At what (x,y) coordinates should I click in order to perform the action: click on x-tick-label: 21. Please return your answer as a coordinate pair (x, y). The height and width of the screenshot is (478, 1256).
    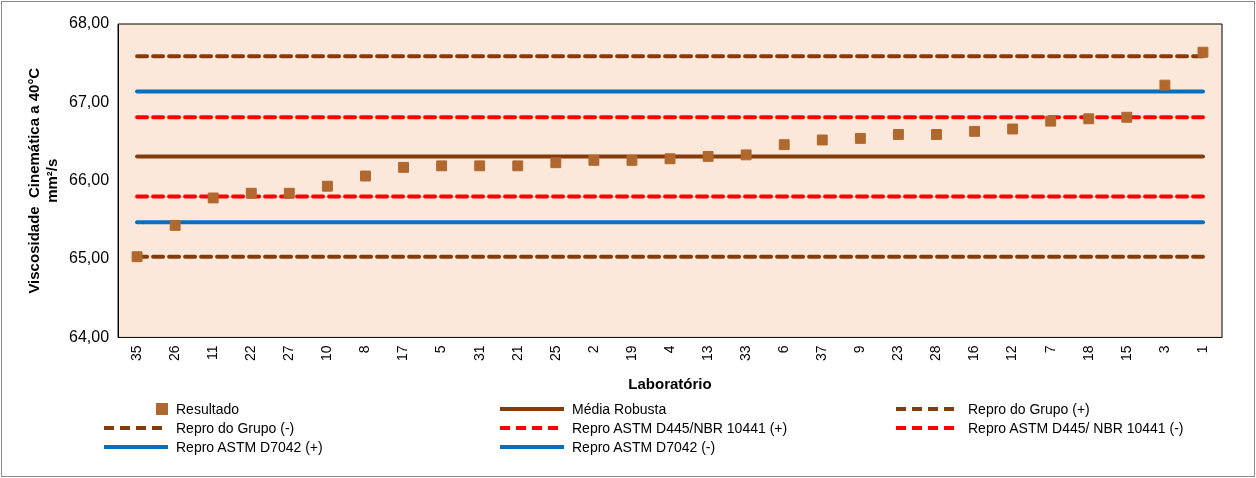
    Looking at the image, I should click on (516, 353).